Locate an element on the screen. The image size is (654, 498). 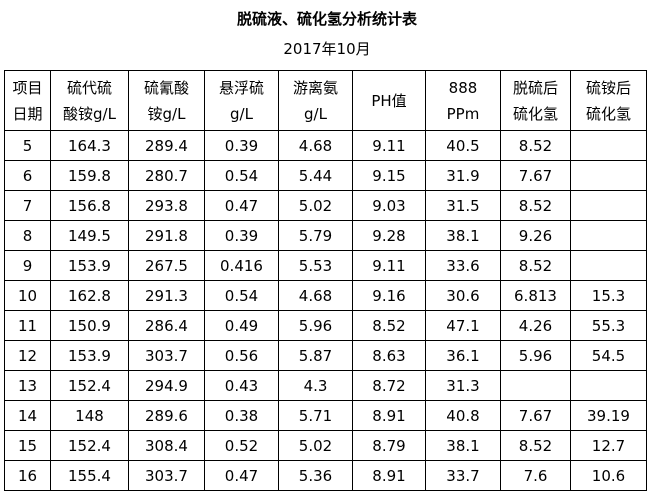
table-cell: 153.9 is located at coordinates (89, 265).